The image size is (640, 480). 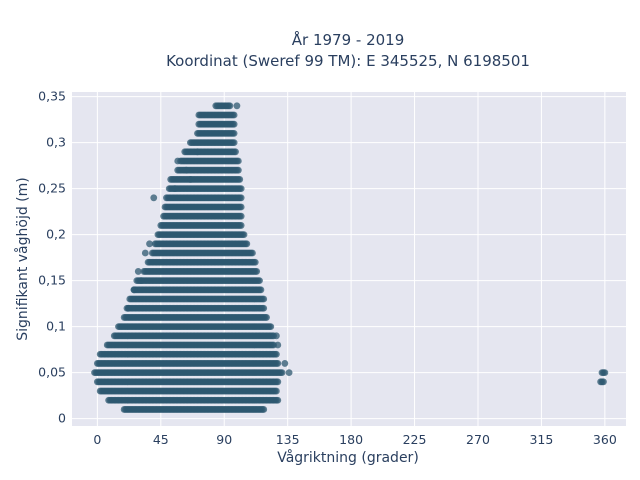 I want to click on x-tick-label: 225, so click(x=415, y=439).